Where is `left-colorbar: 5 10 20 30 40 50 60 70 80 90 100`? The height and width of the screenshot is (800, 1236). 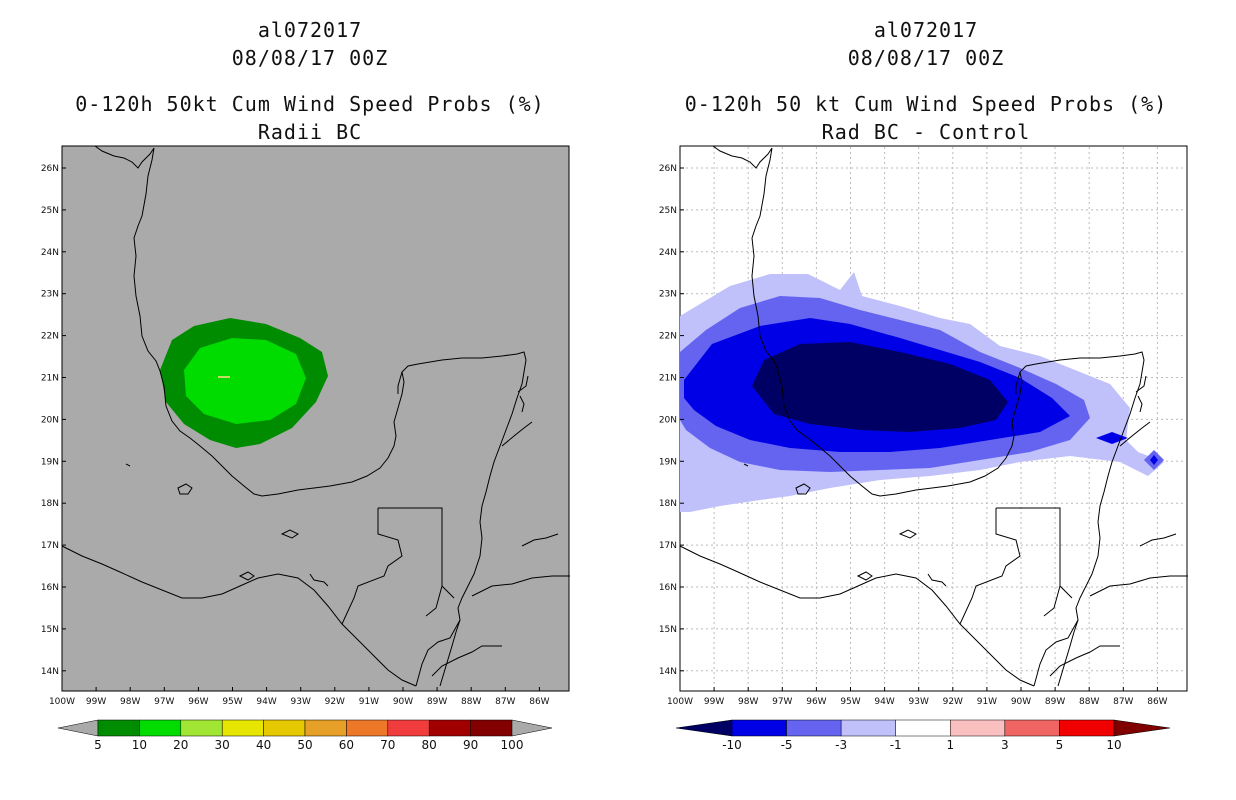 left-colorbar: 5 10 20 30 40 50 60 70 80 90 100 is located at coordinates (305, 735).